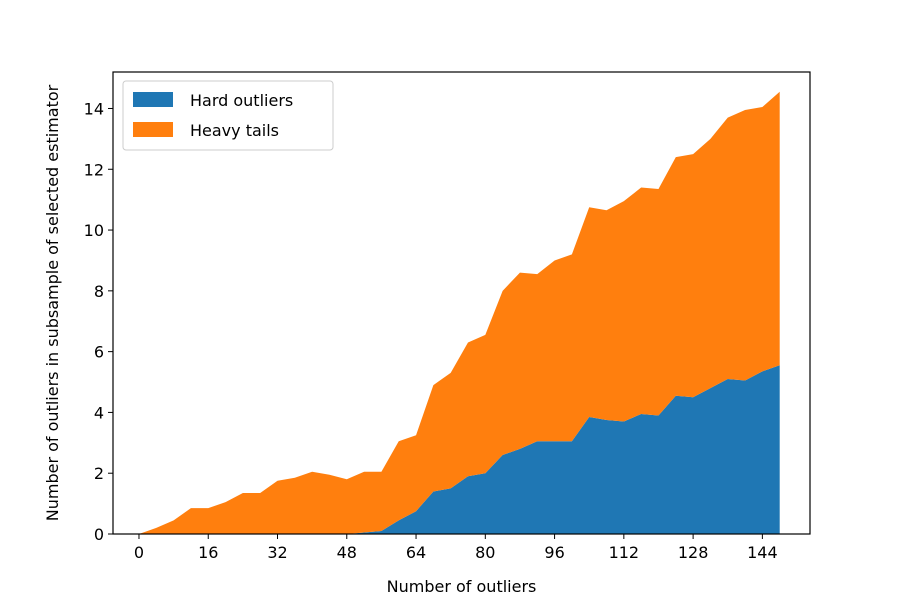 This screenshot has width=900, height=605. I want to click on y-tick-label: 8, so click(99, 291).